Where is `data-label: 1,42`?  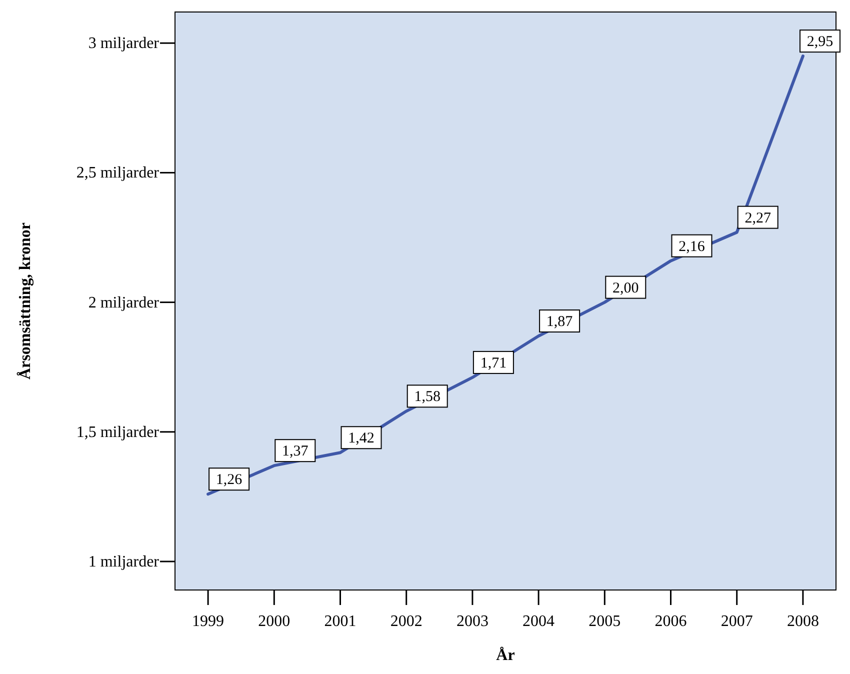 data-label: 1,42 is located at coordinates (361, 438).